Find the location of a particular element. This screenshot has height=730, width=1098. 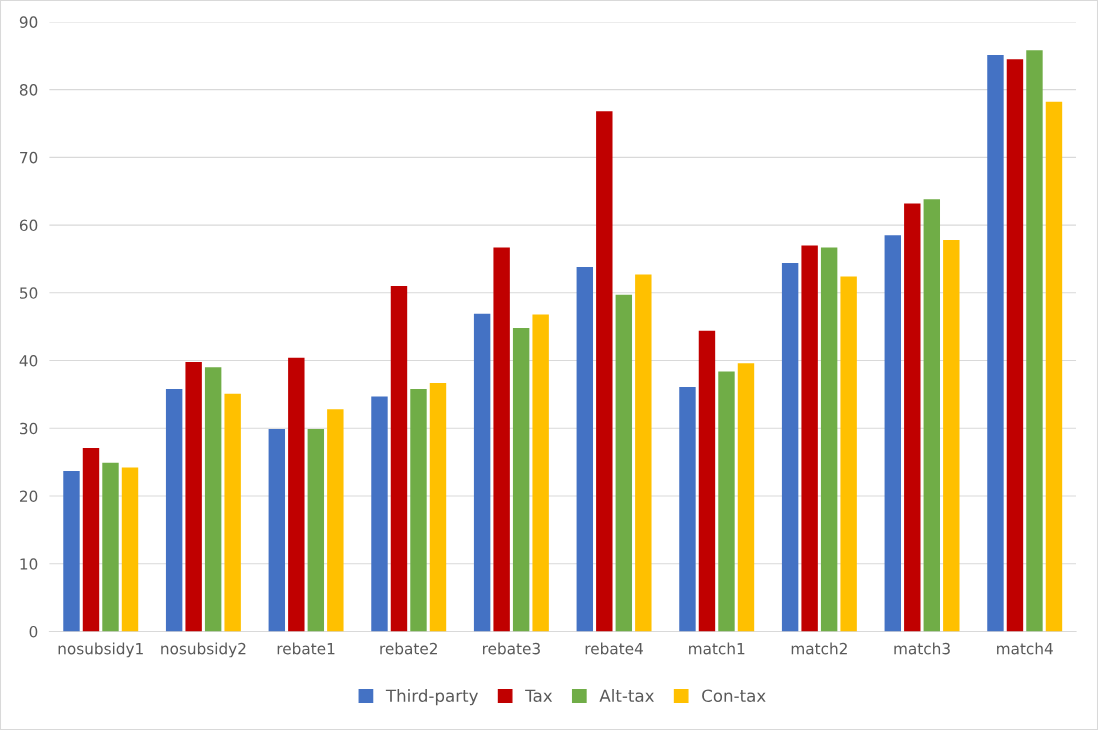

y-tick-label: 80 is located at coordinates (28, 90).